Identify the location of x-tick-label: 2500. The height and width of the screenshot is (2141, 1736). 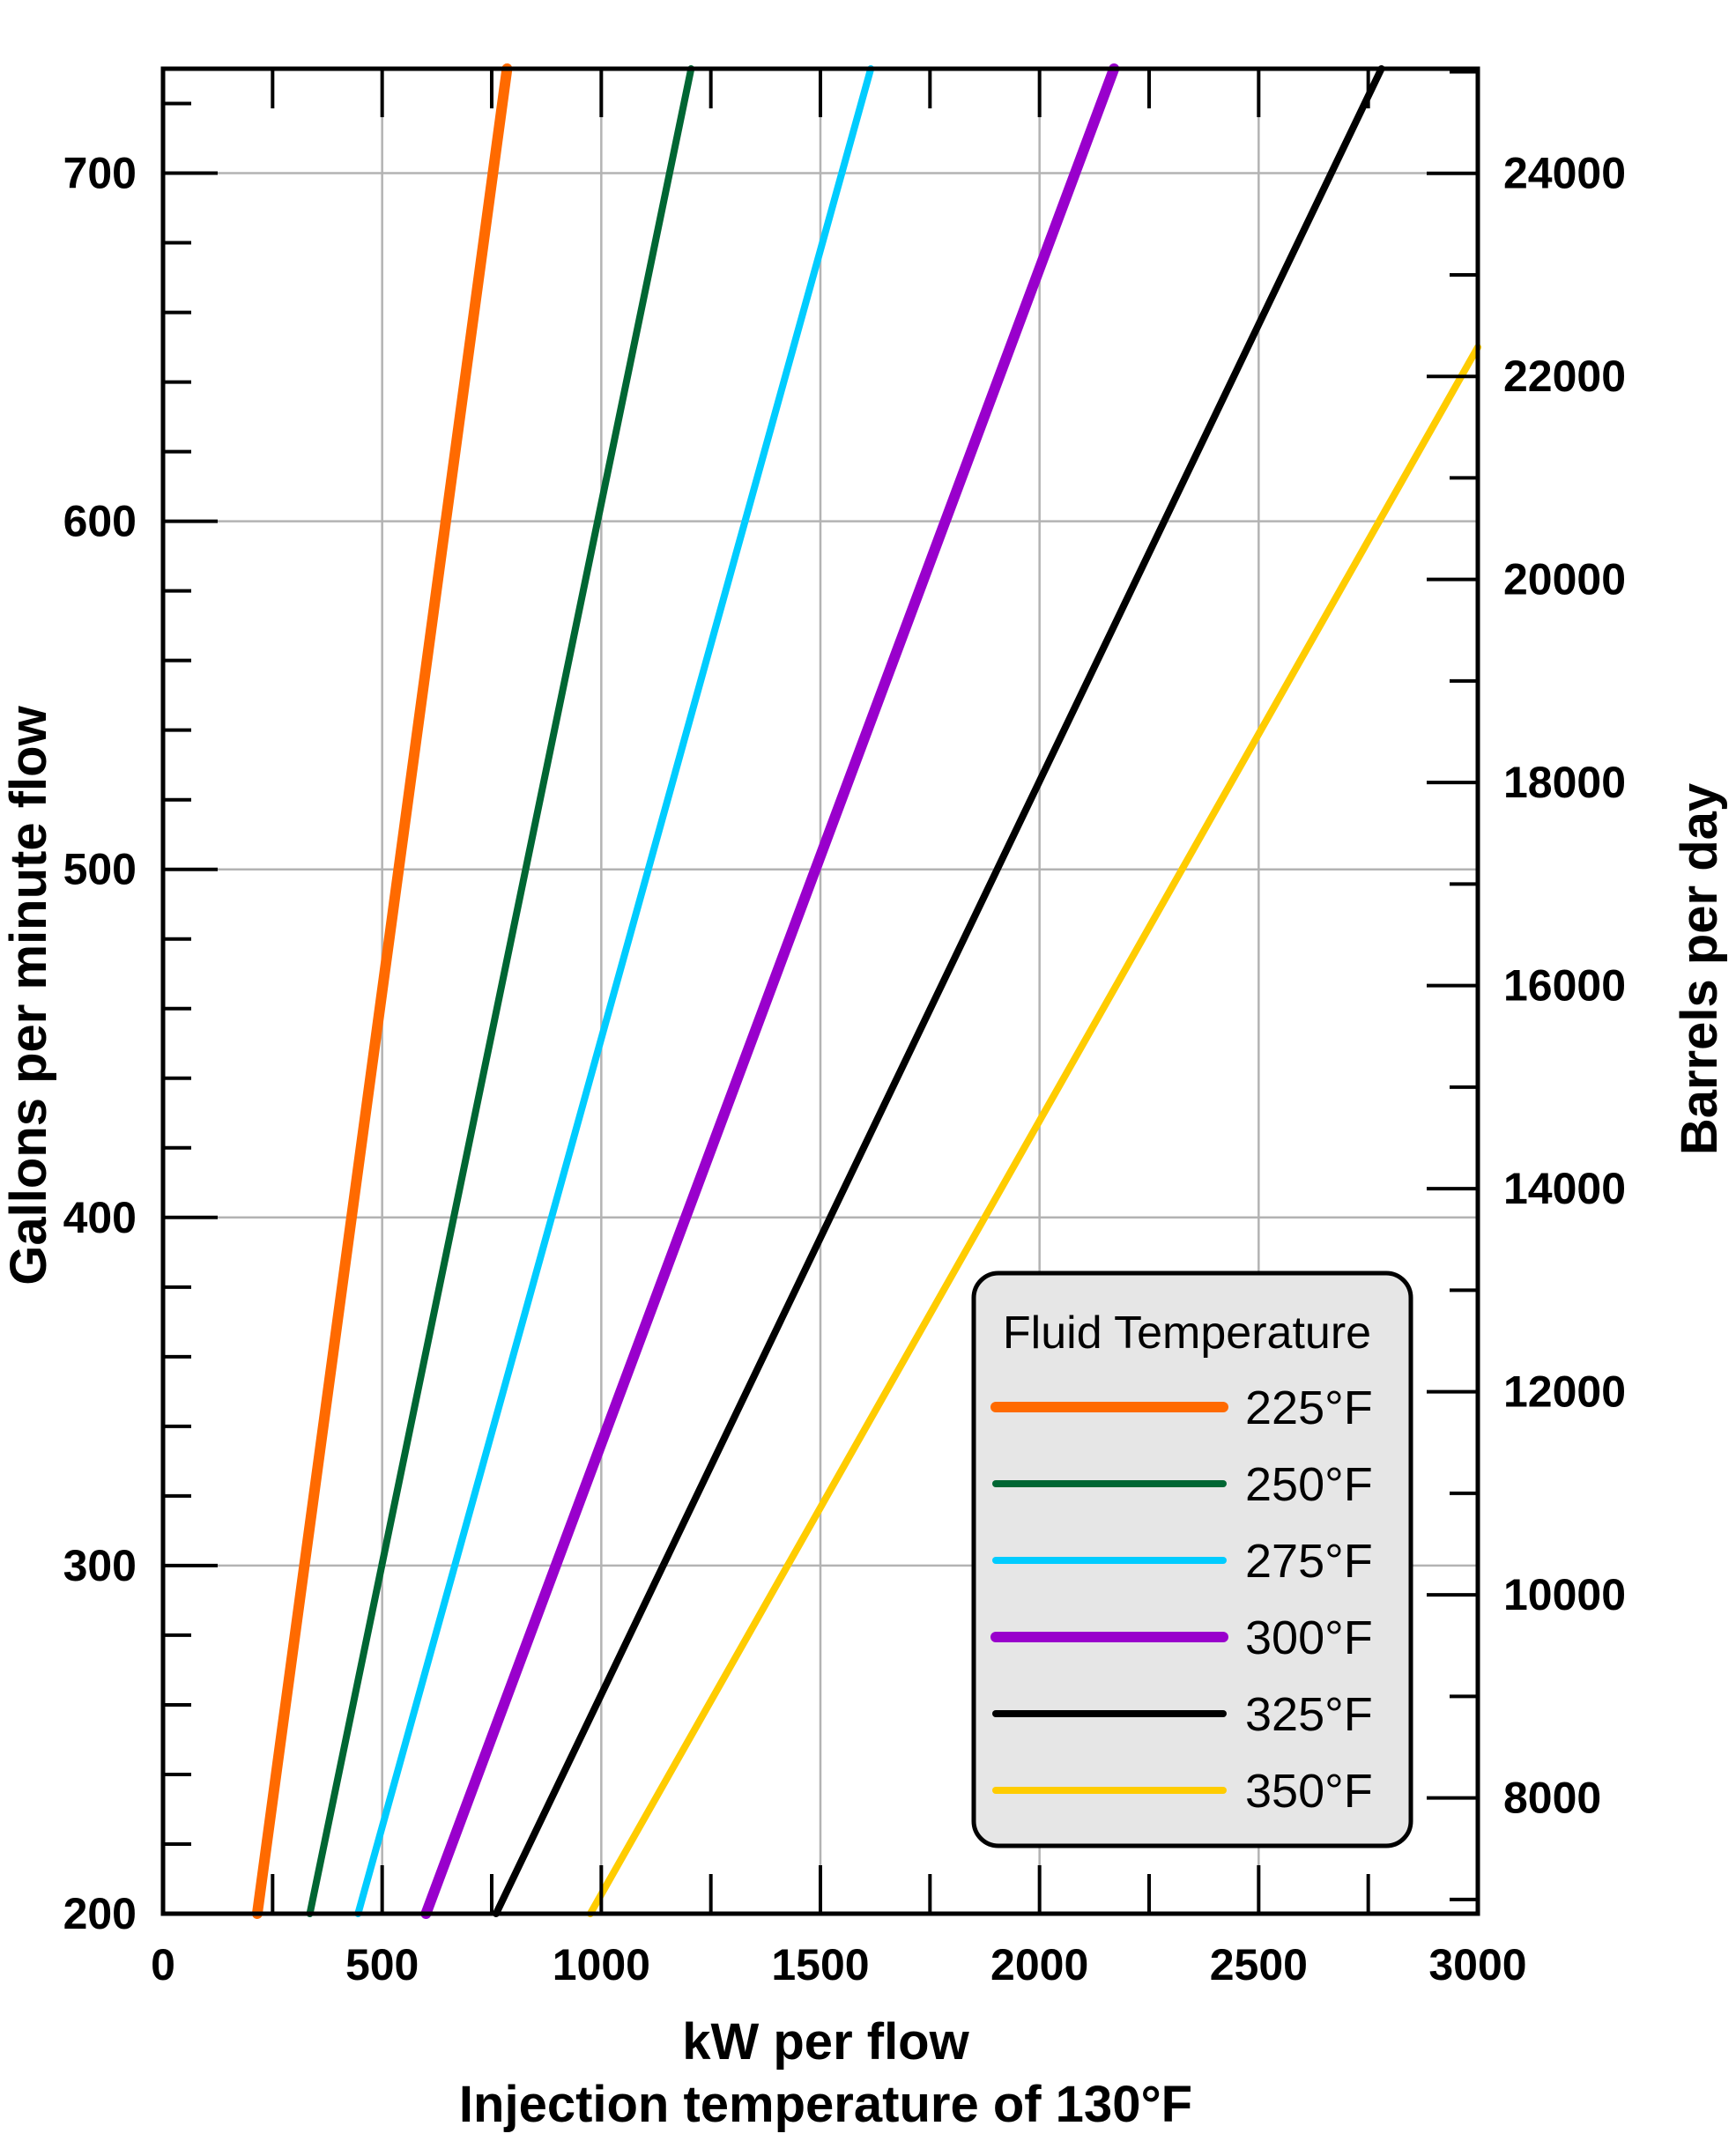
(1259, 1964).